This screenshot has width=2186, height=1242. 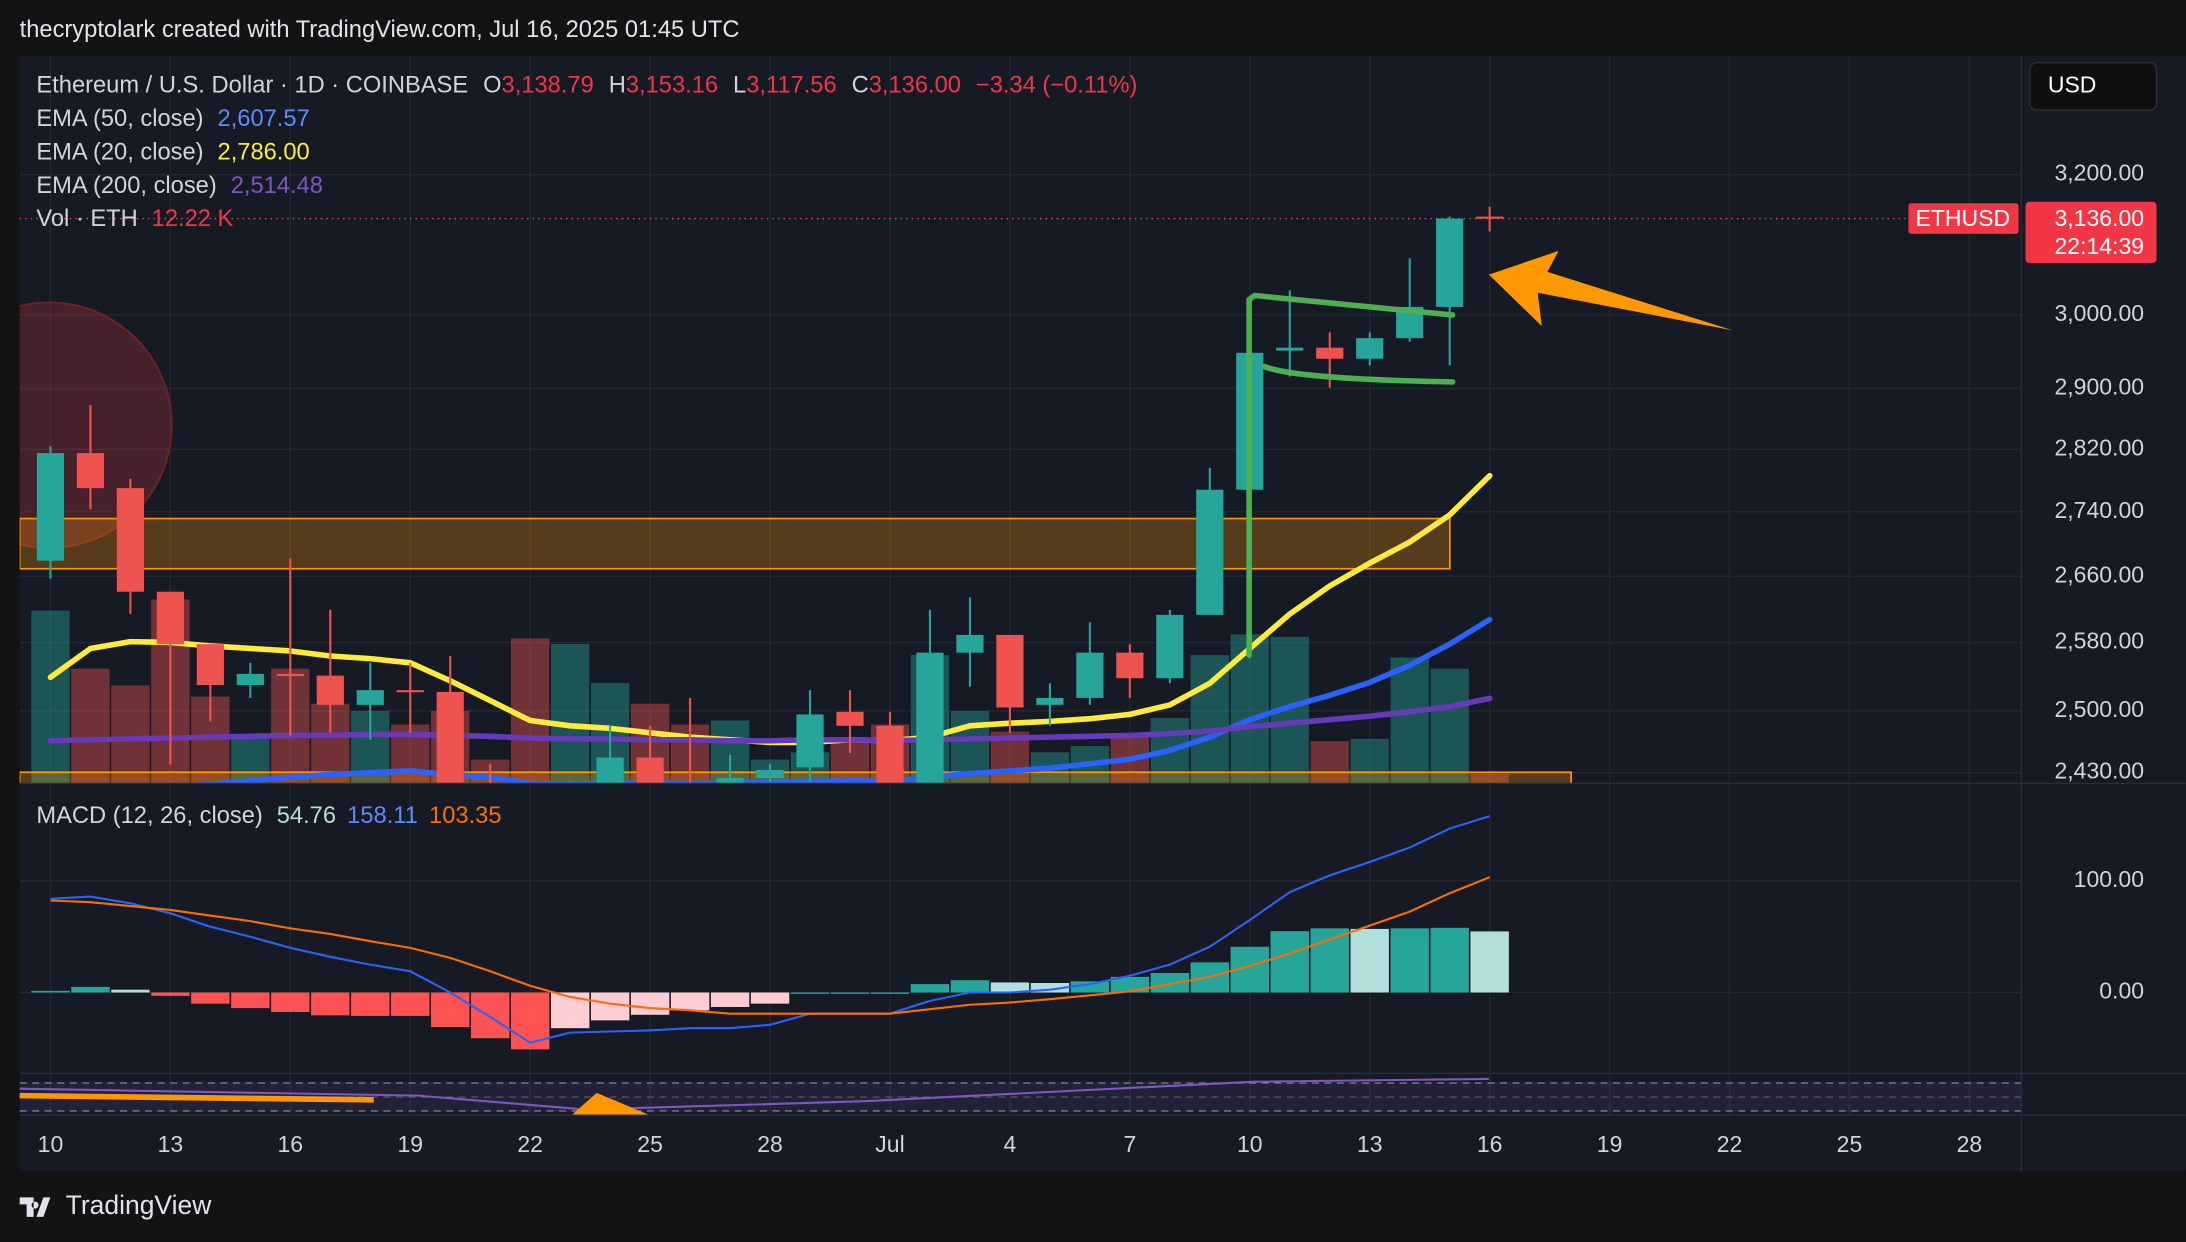 What do you see at coordinates (2072, 85) in the screenshot?
I see `currency-label: USD` at bounding box center [2072, 85].